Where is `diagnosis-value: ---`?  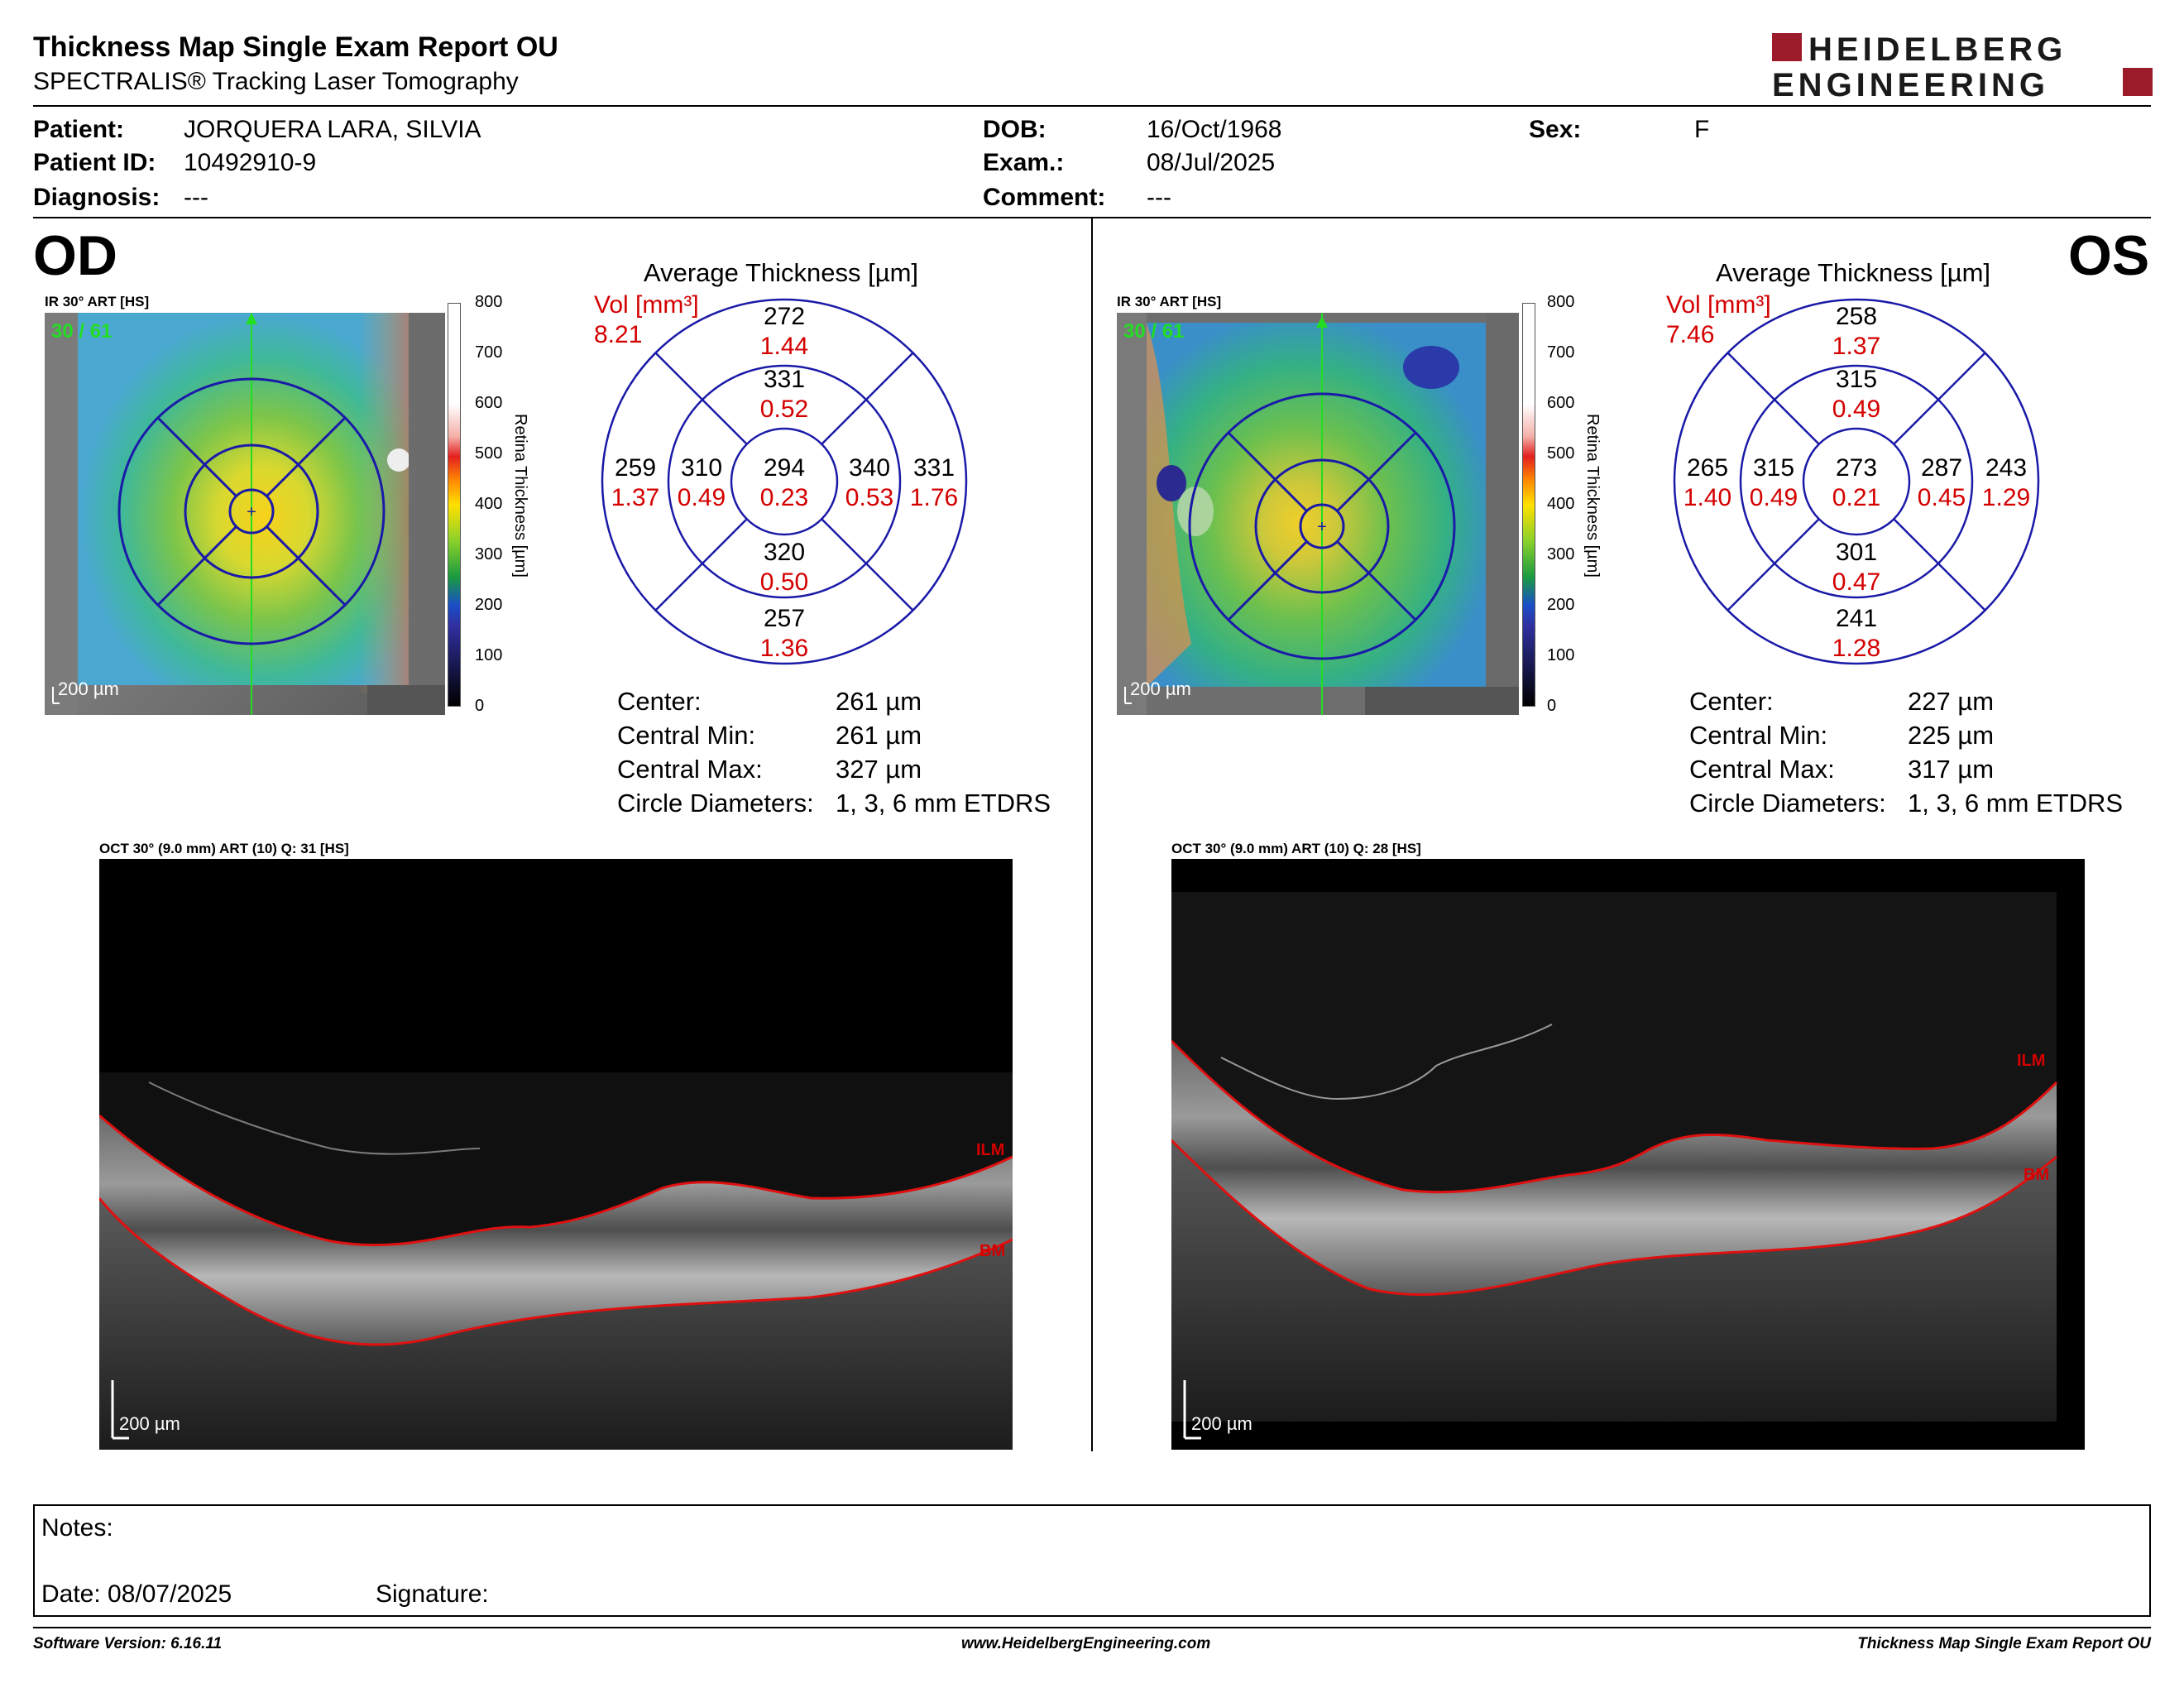
diagnosis-value: --- is located at coordinates (196, 197).